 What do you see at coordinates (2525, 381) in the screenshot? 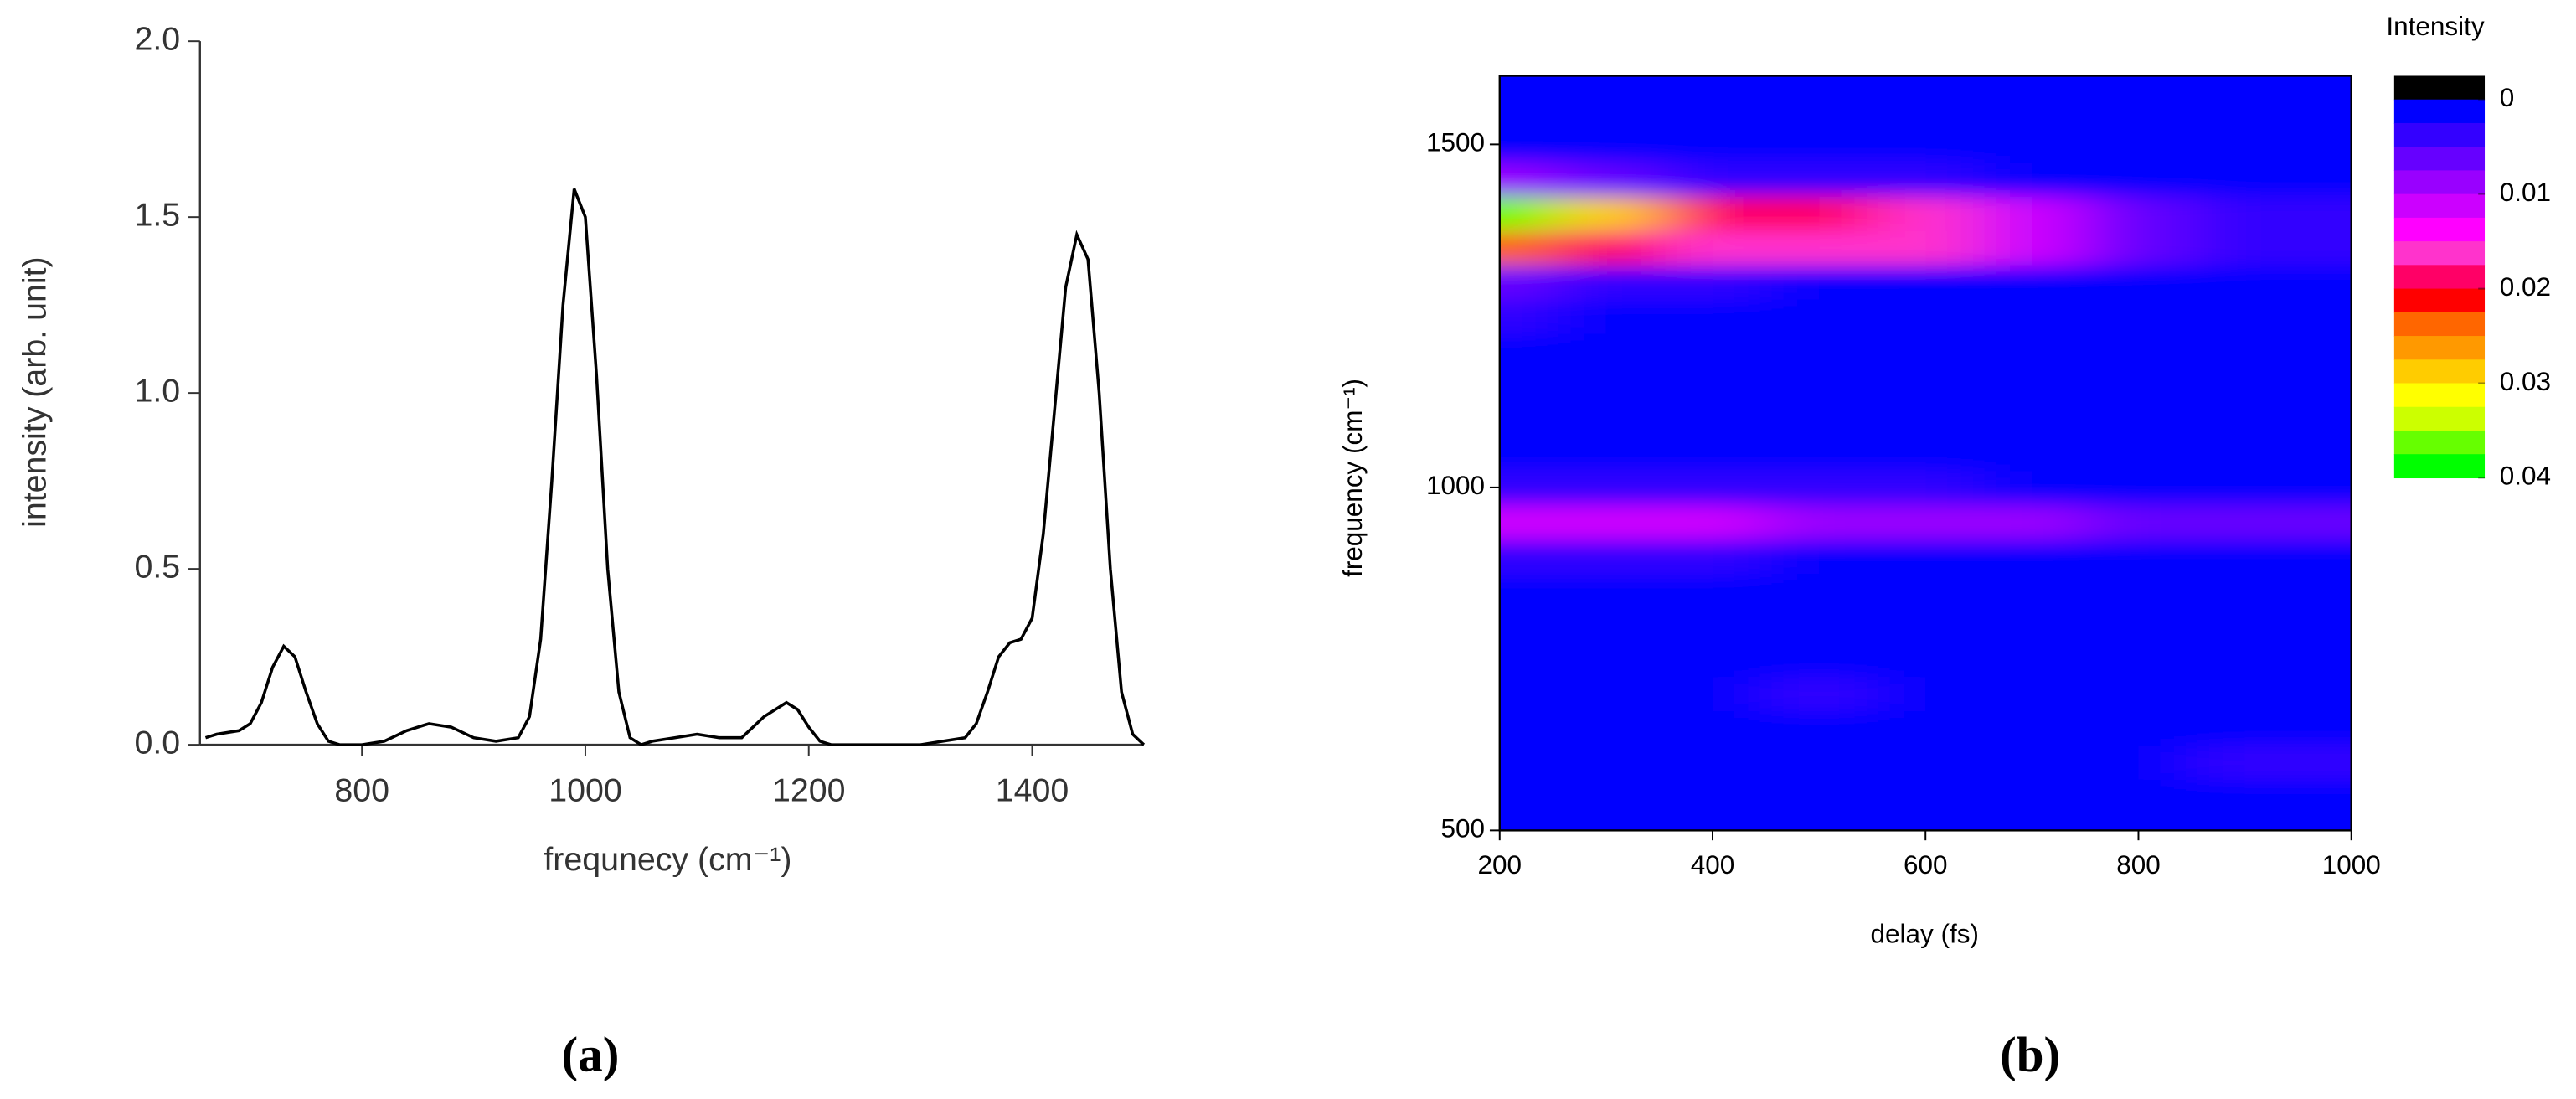
I see `colorbar-tick-label: 0.03` at bounding box center [2525, 381].